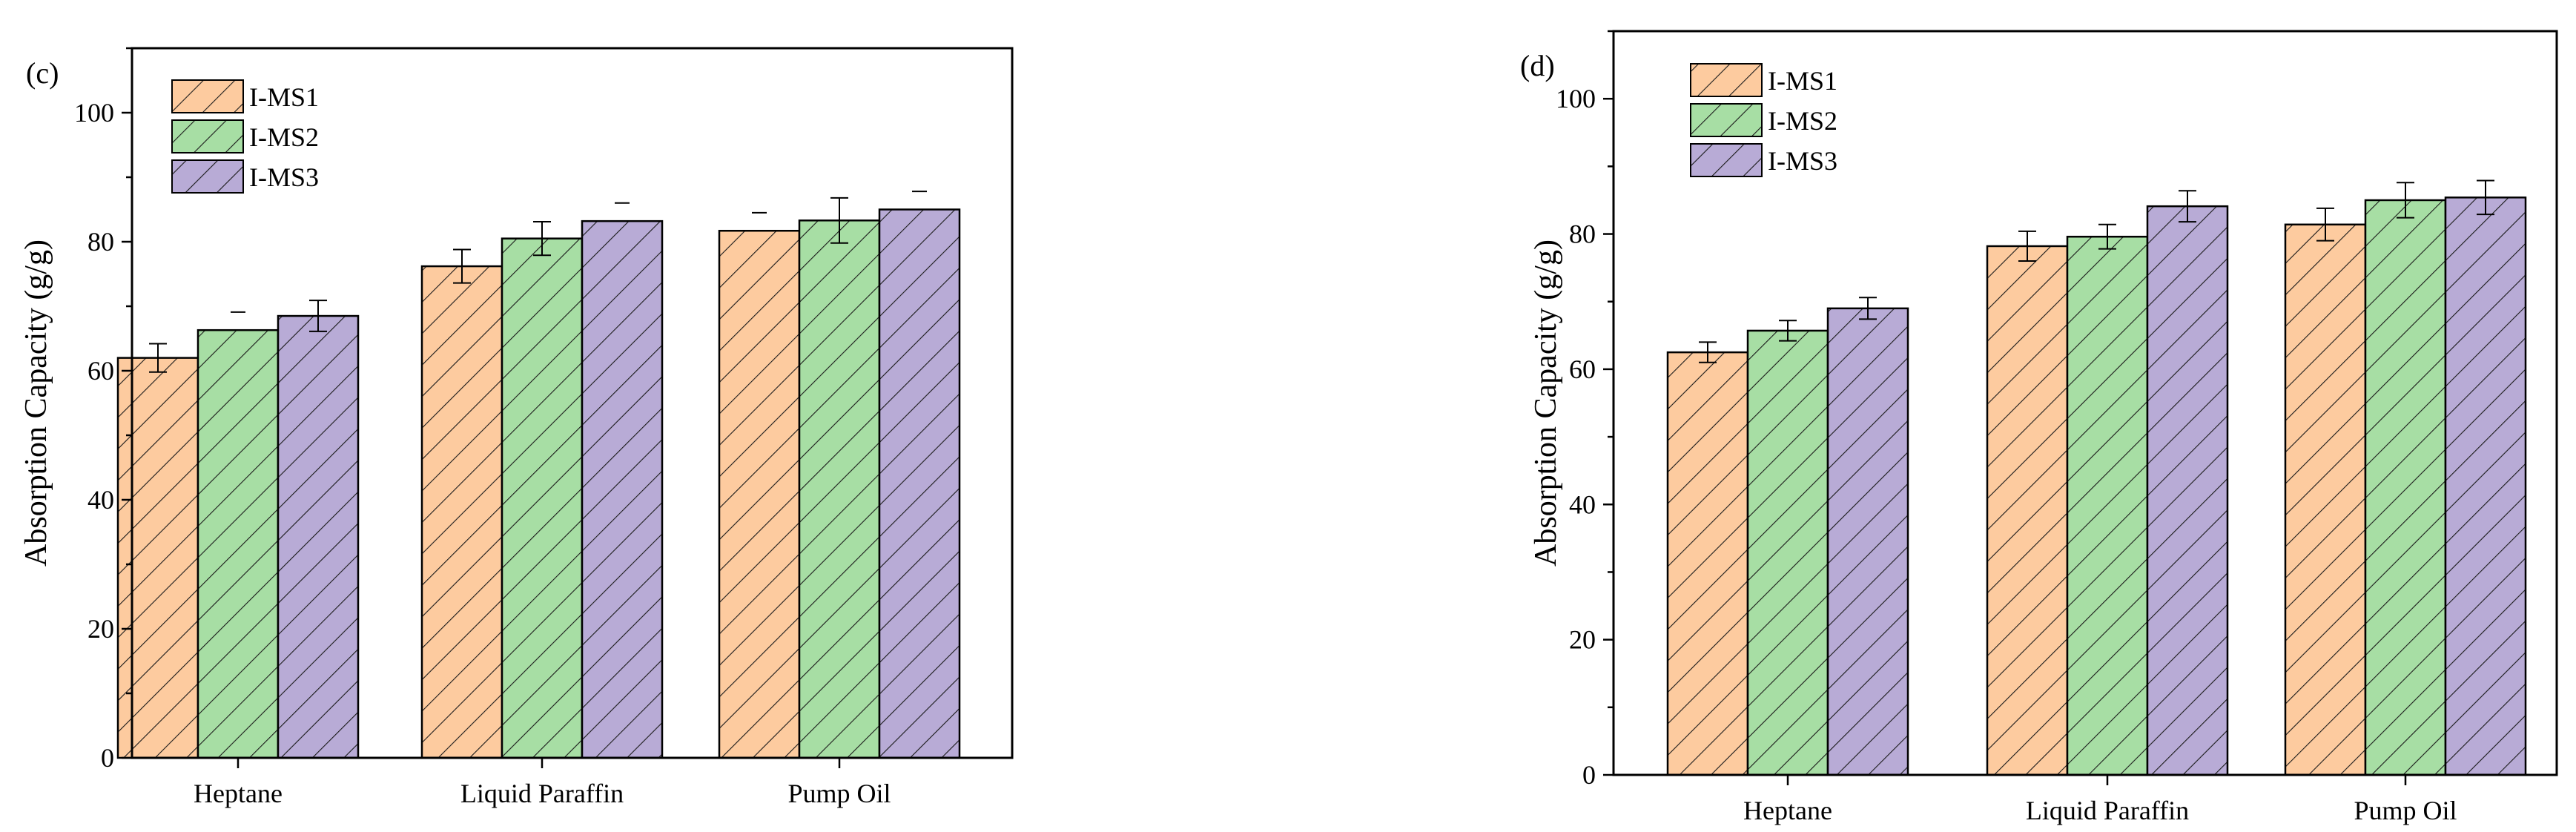  What do you see at coordinates (1537, 65) in the screenshot?
I see `panel-label: (d)` at bounding box center [1537, 65].